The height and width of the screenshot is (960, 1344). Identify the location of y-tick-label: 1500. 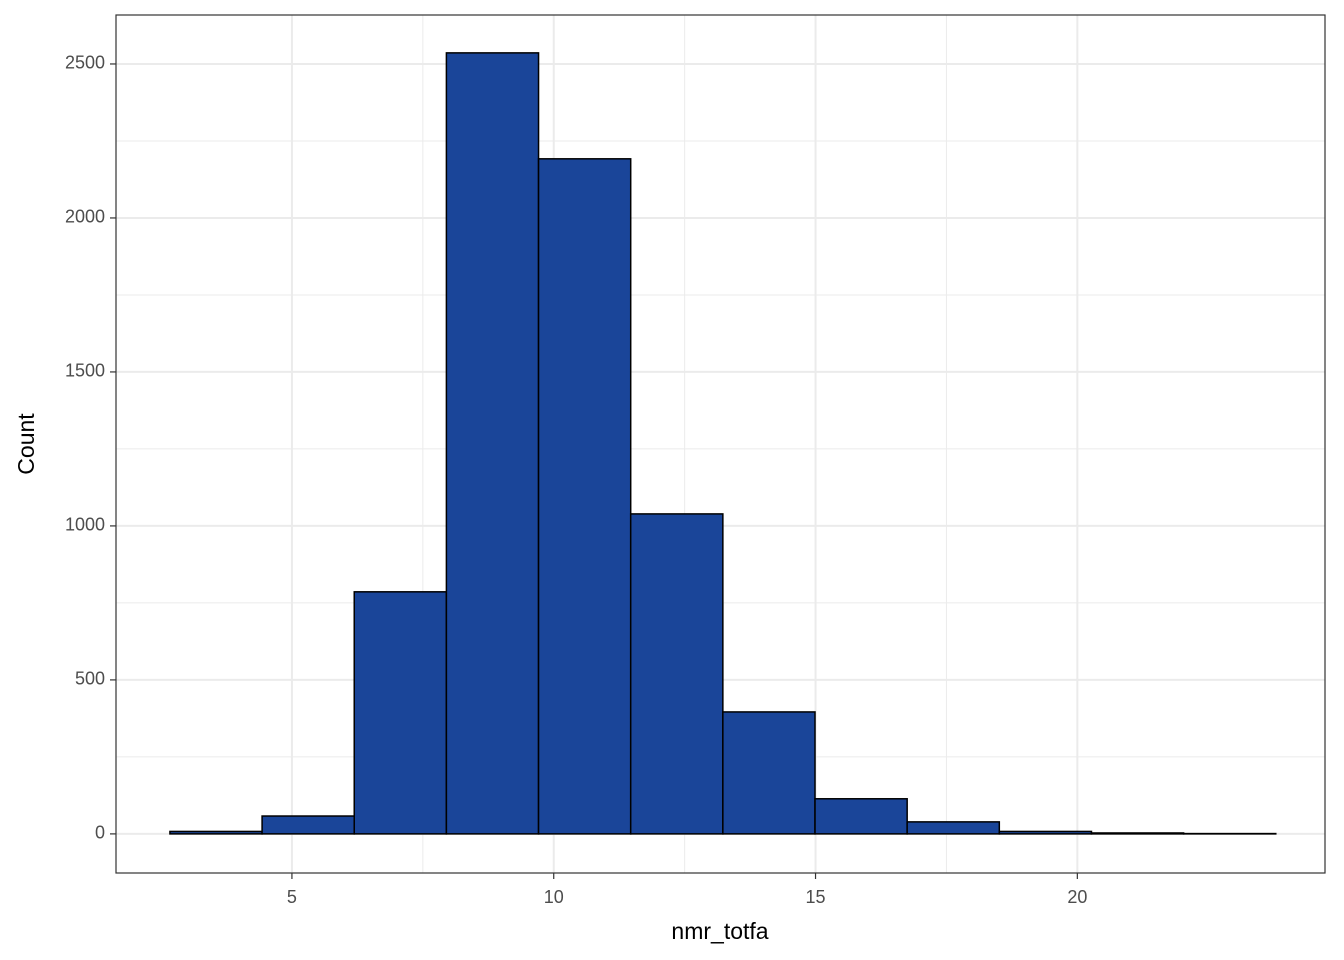
(85, 371).